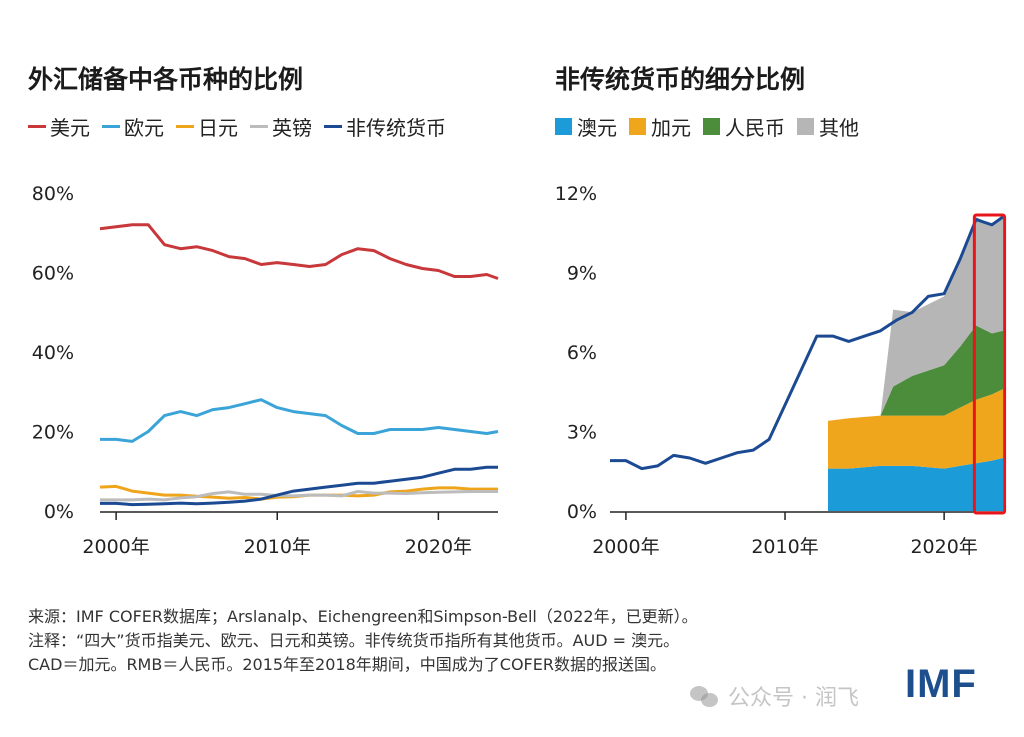 The image size is (1024, 737). What do you see at coordinates (671, 128) in the screenshot?
I see `legend-label: 加元` at bounding box center [671, 128].